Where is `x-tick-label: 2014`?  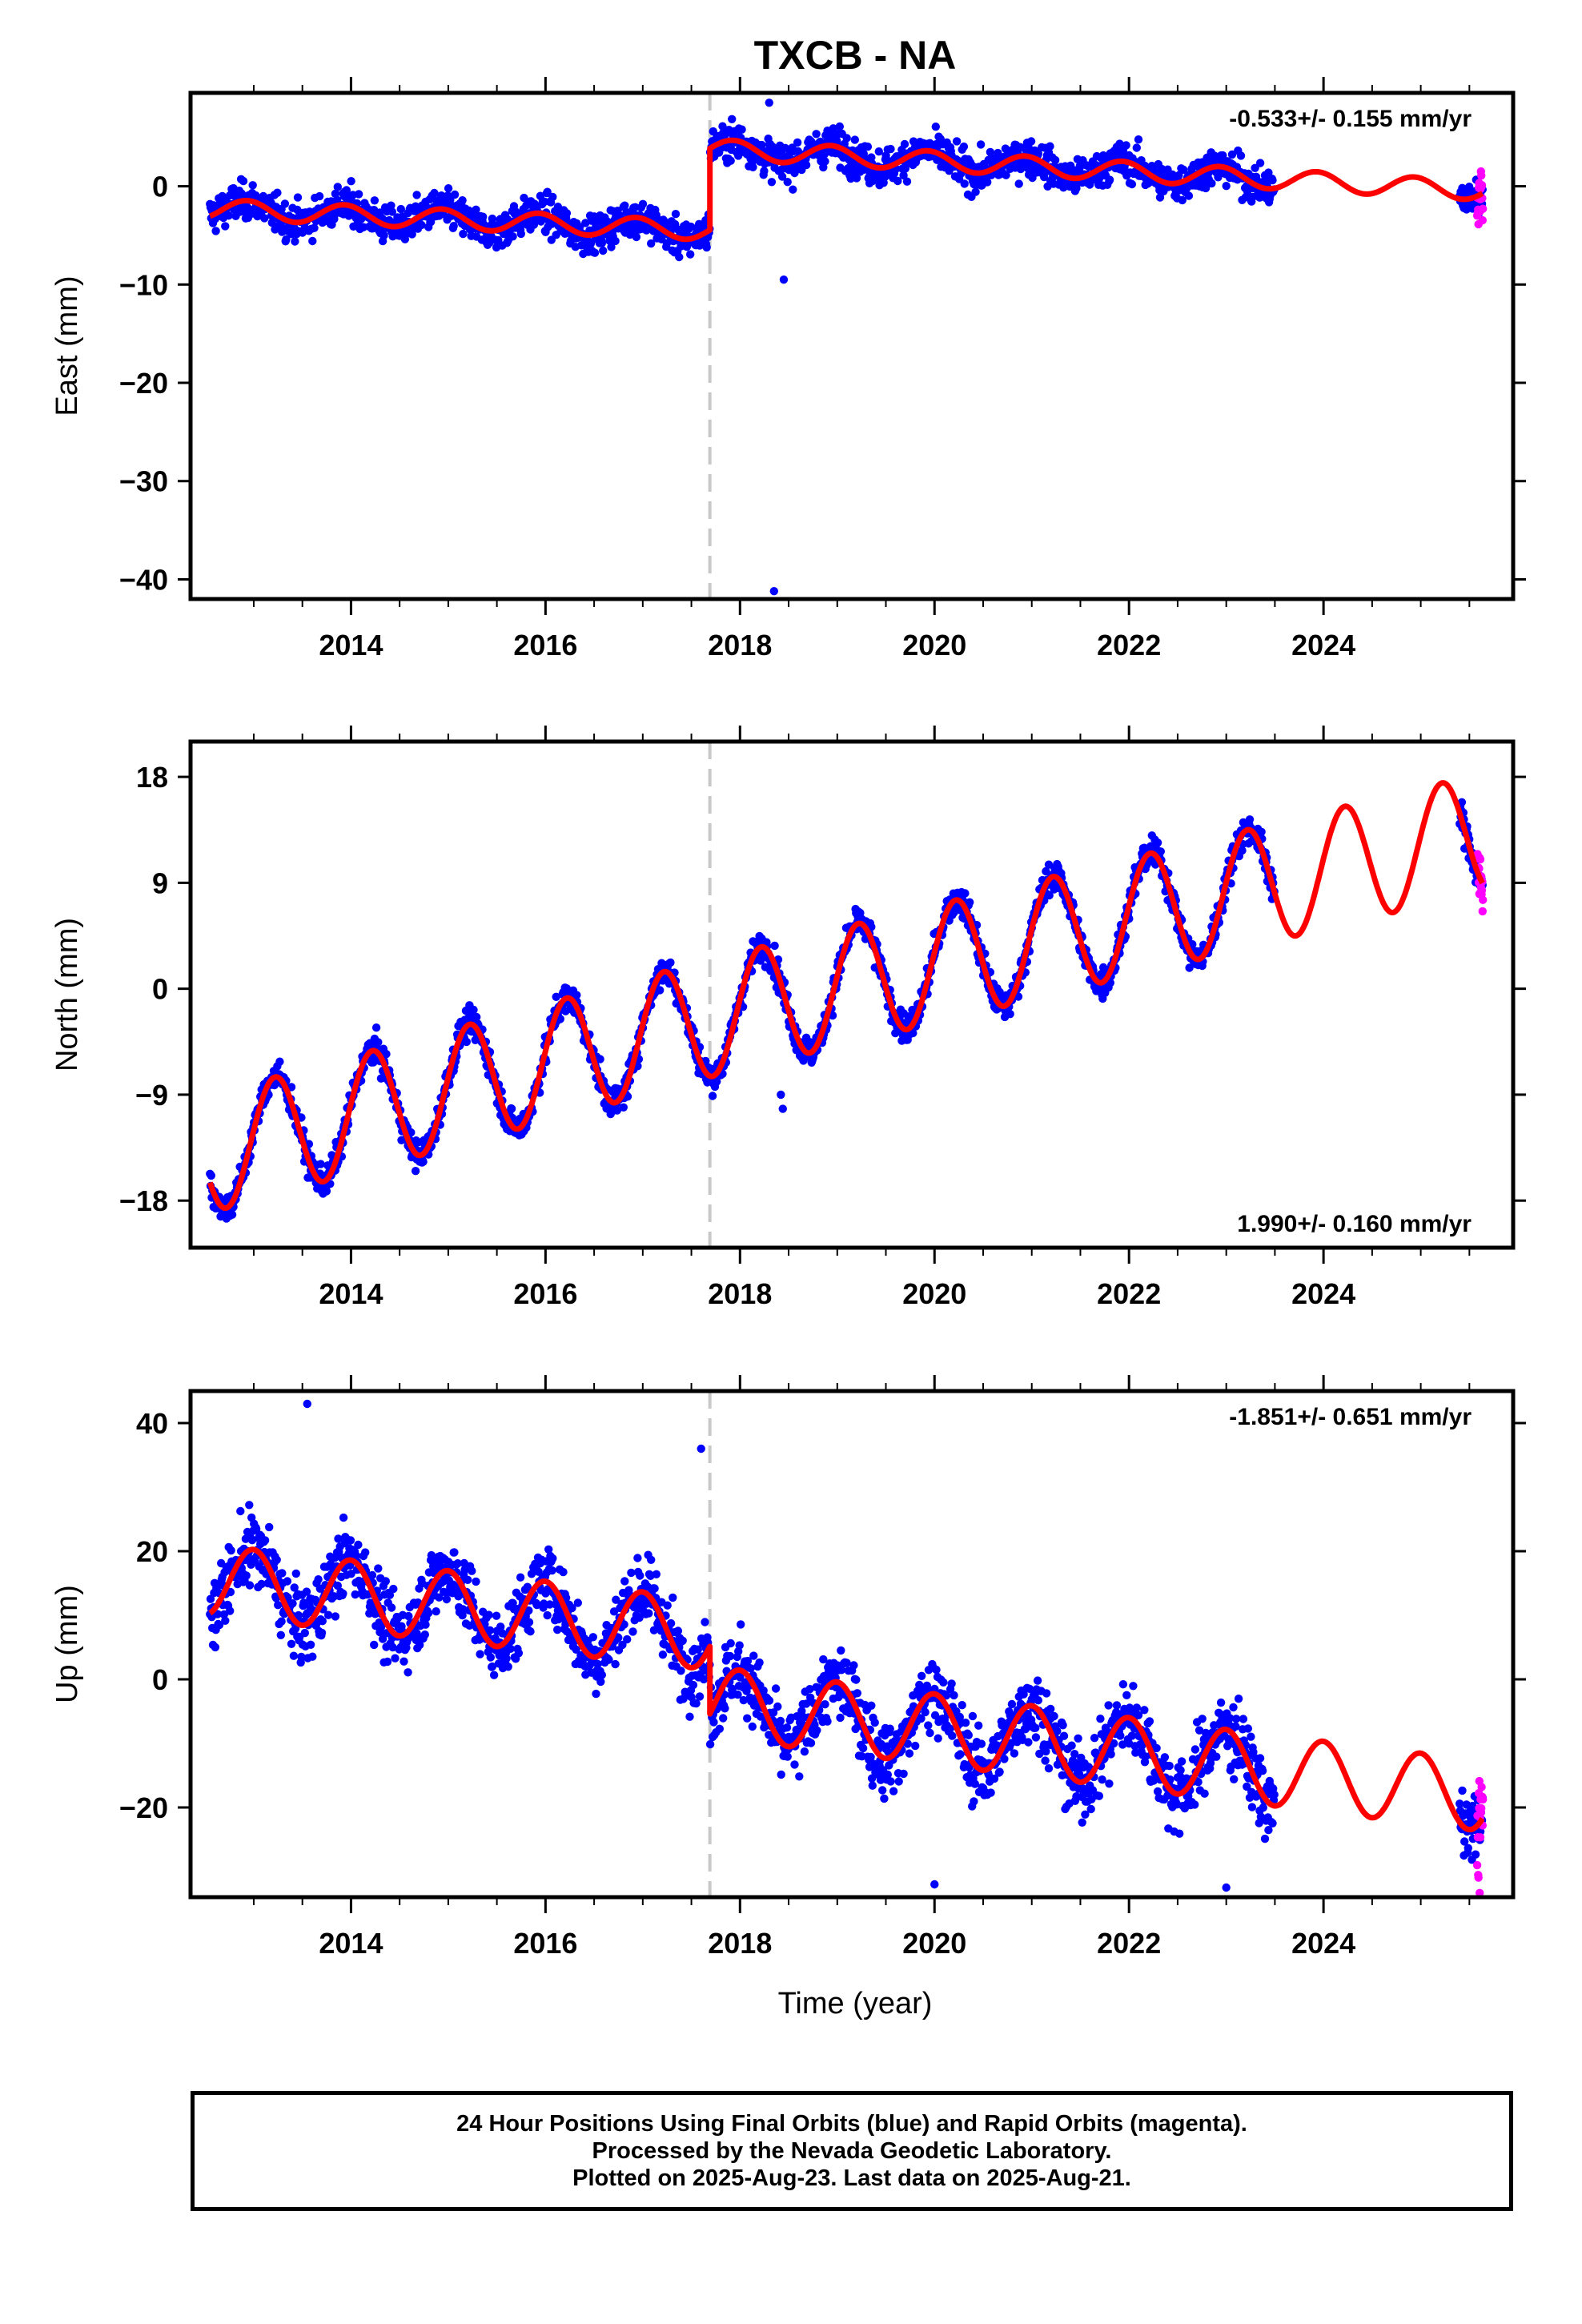
x-tick-label: 2014 is located at coordinates (351, 645).